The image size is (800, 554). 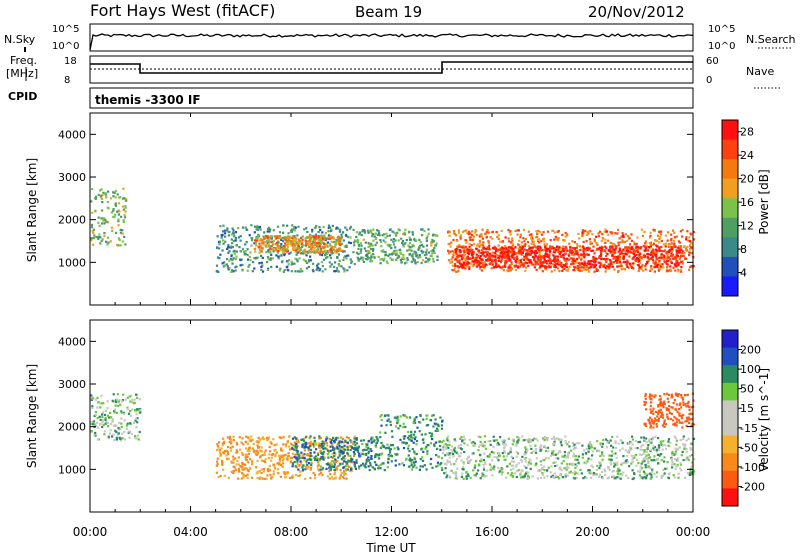 I want to click on data-cell-power-2096, so click(x=582, y=270).